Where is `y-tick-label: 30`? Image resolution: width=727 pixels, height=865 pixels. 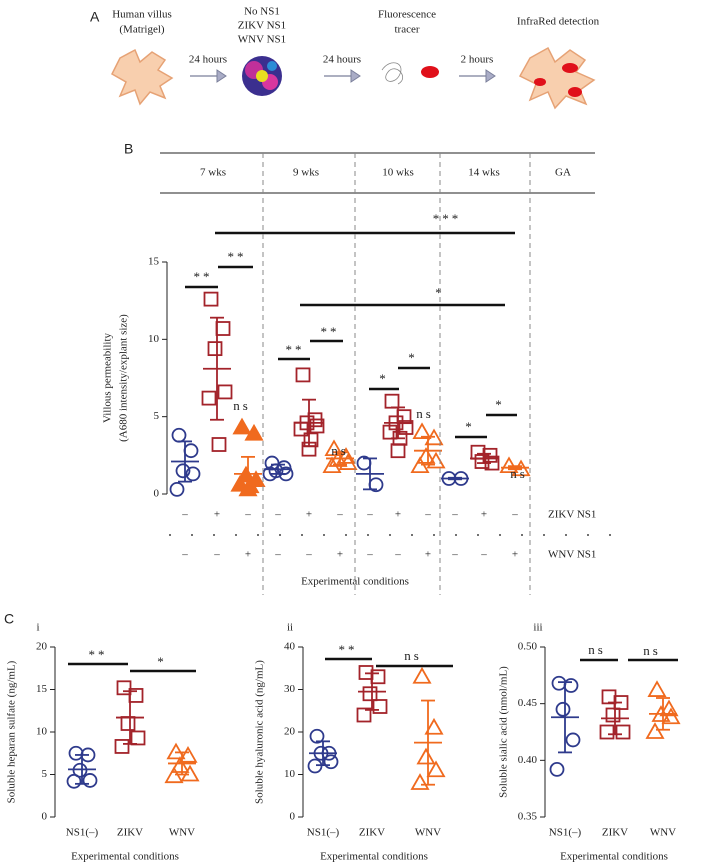 y-tick-label: 30 is located at coordinates (290, 689).